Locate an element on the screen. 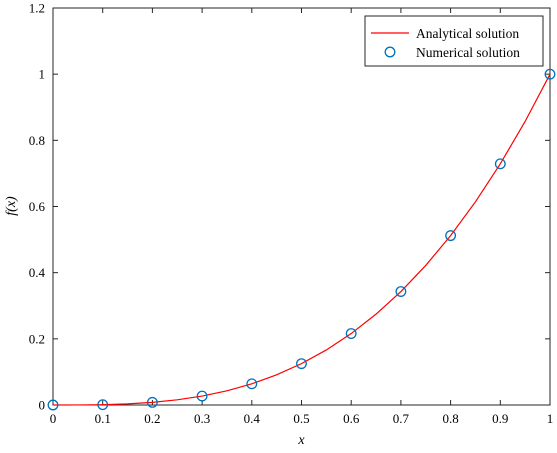 The width and height of the screenshot is (557, 453). x-tick-label: 0.2 is located at coordinates (152, 418).